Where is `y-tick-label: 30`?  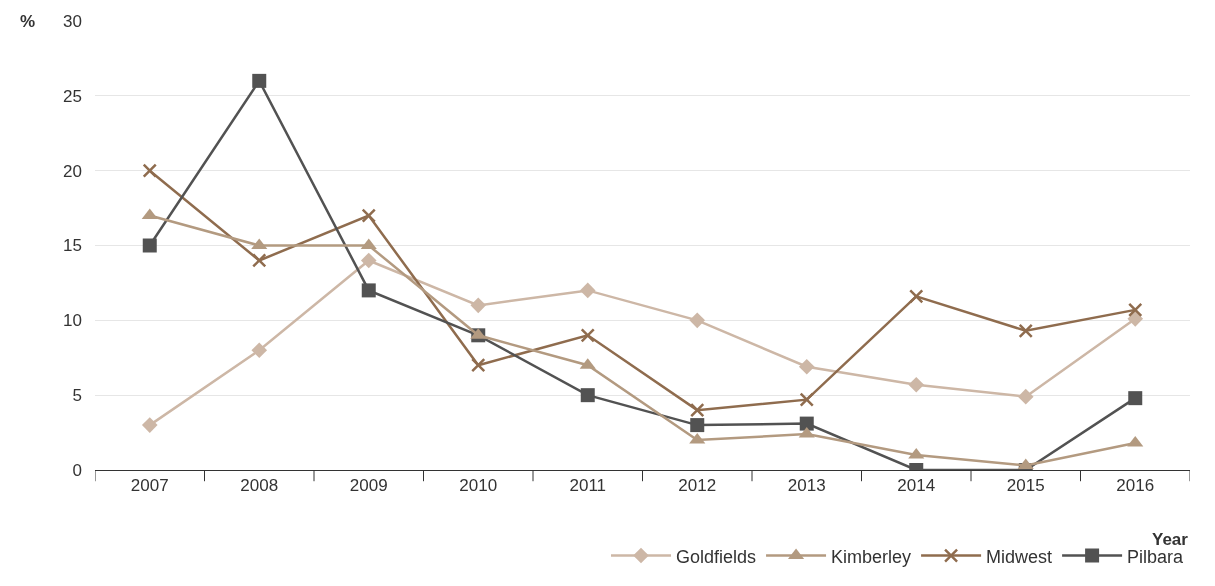 y-tick-label: 30 is located at coordinates (72, 21).